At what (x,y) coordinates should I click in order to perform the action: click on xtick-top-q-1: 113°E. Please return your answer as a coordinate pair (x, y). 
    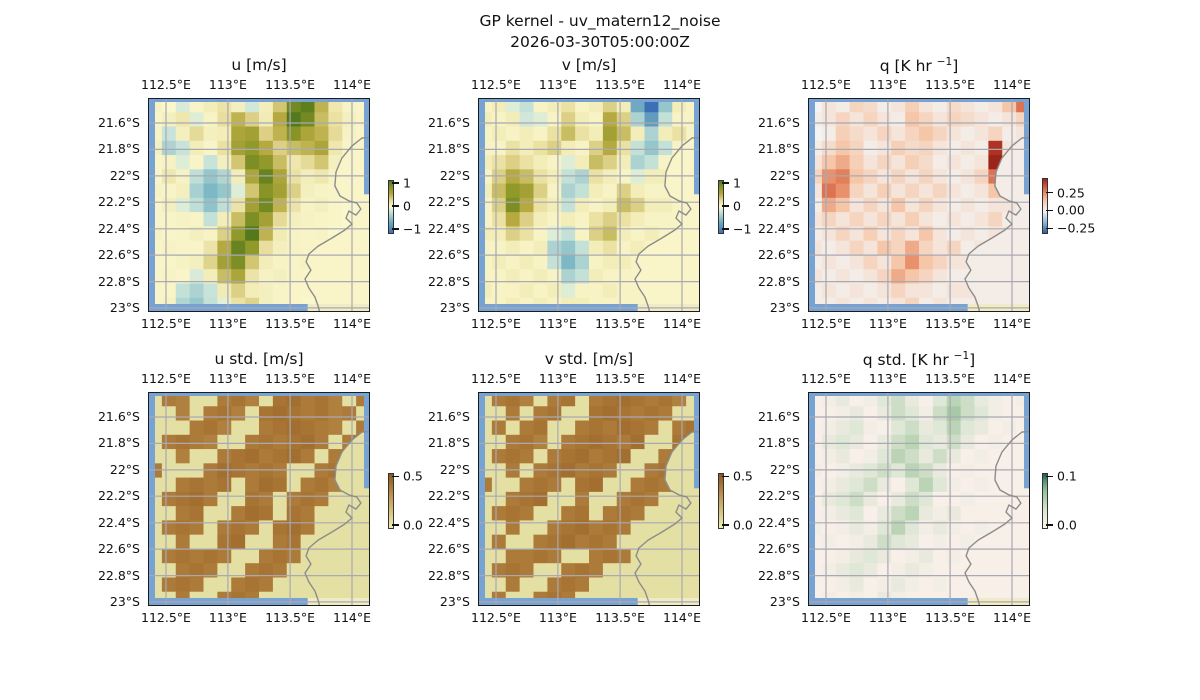
    Looking at the image, I should click on (887, 84).